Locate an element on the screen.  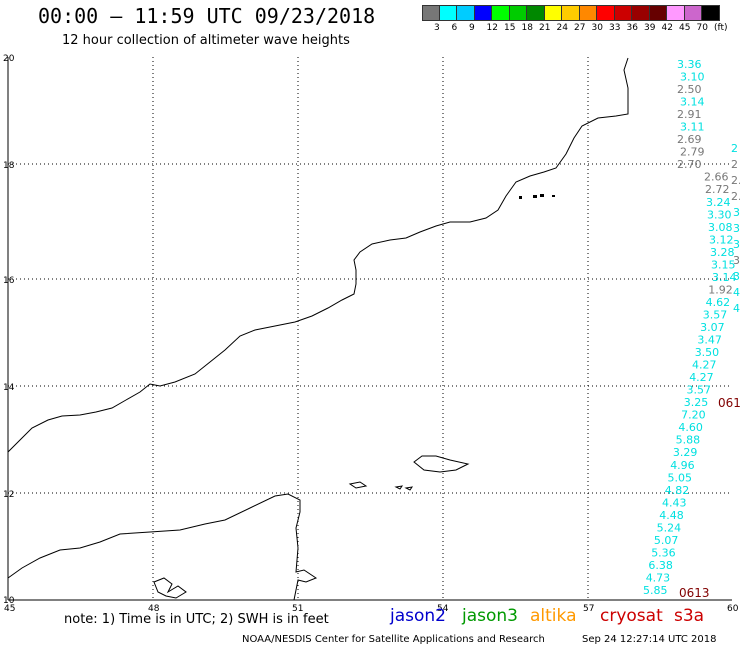
legend-swatches is located at coordinates (571, 13).